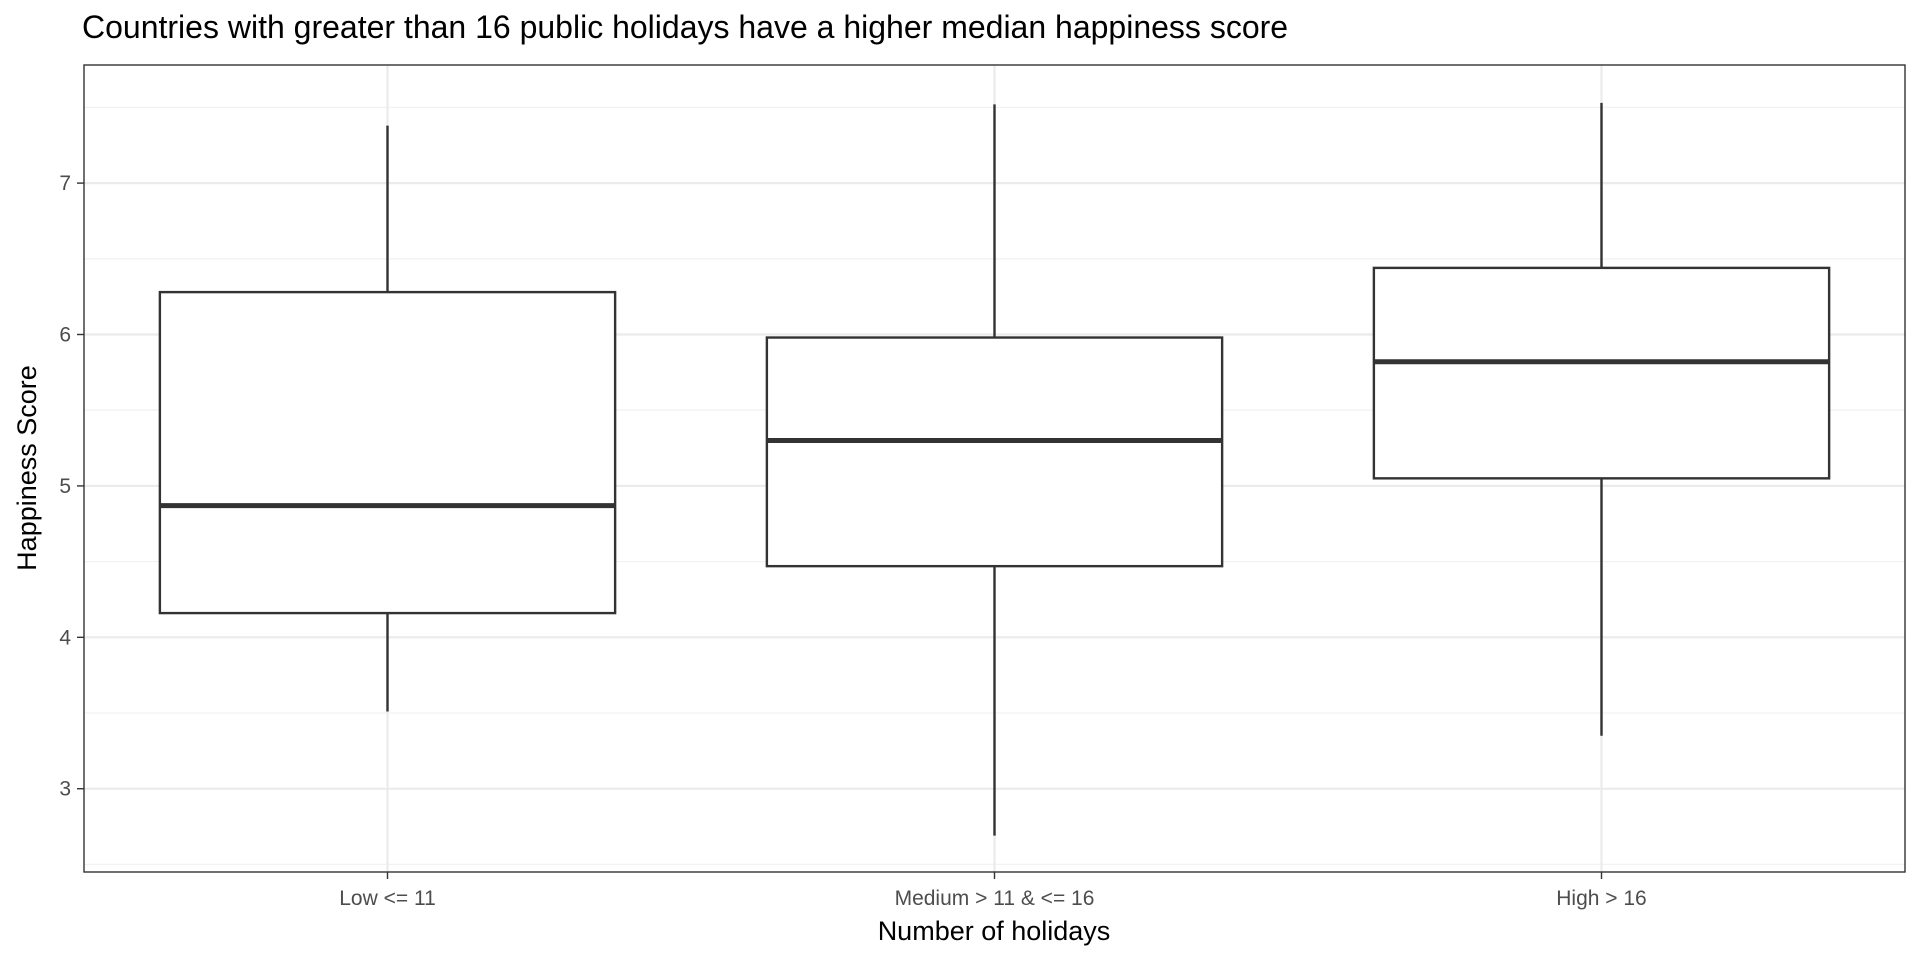 The height and width of the screenshot is (960, 1920). What do you see at coordinates (1601, 898) in the screenshot?
I see `x-tick-label: High > 16` at bounding box center [1601, 898].